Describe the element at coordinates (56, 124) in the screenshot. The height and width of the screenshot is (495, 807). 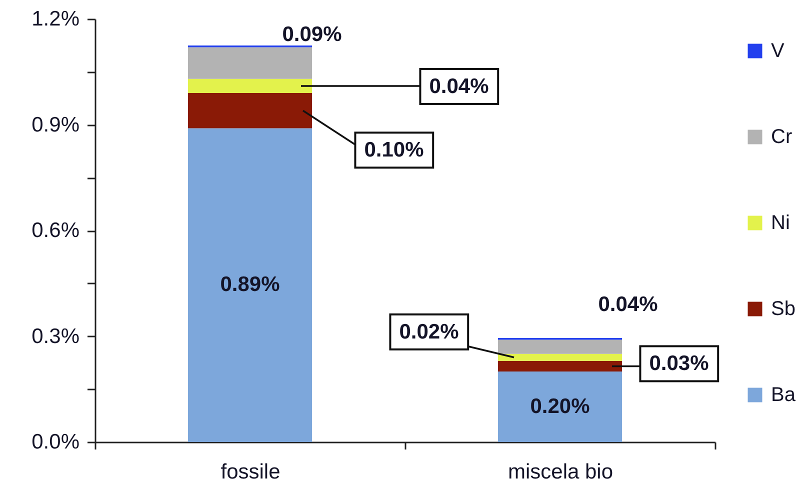
I see `y-tick-label: 0.9%` at that location.